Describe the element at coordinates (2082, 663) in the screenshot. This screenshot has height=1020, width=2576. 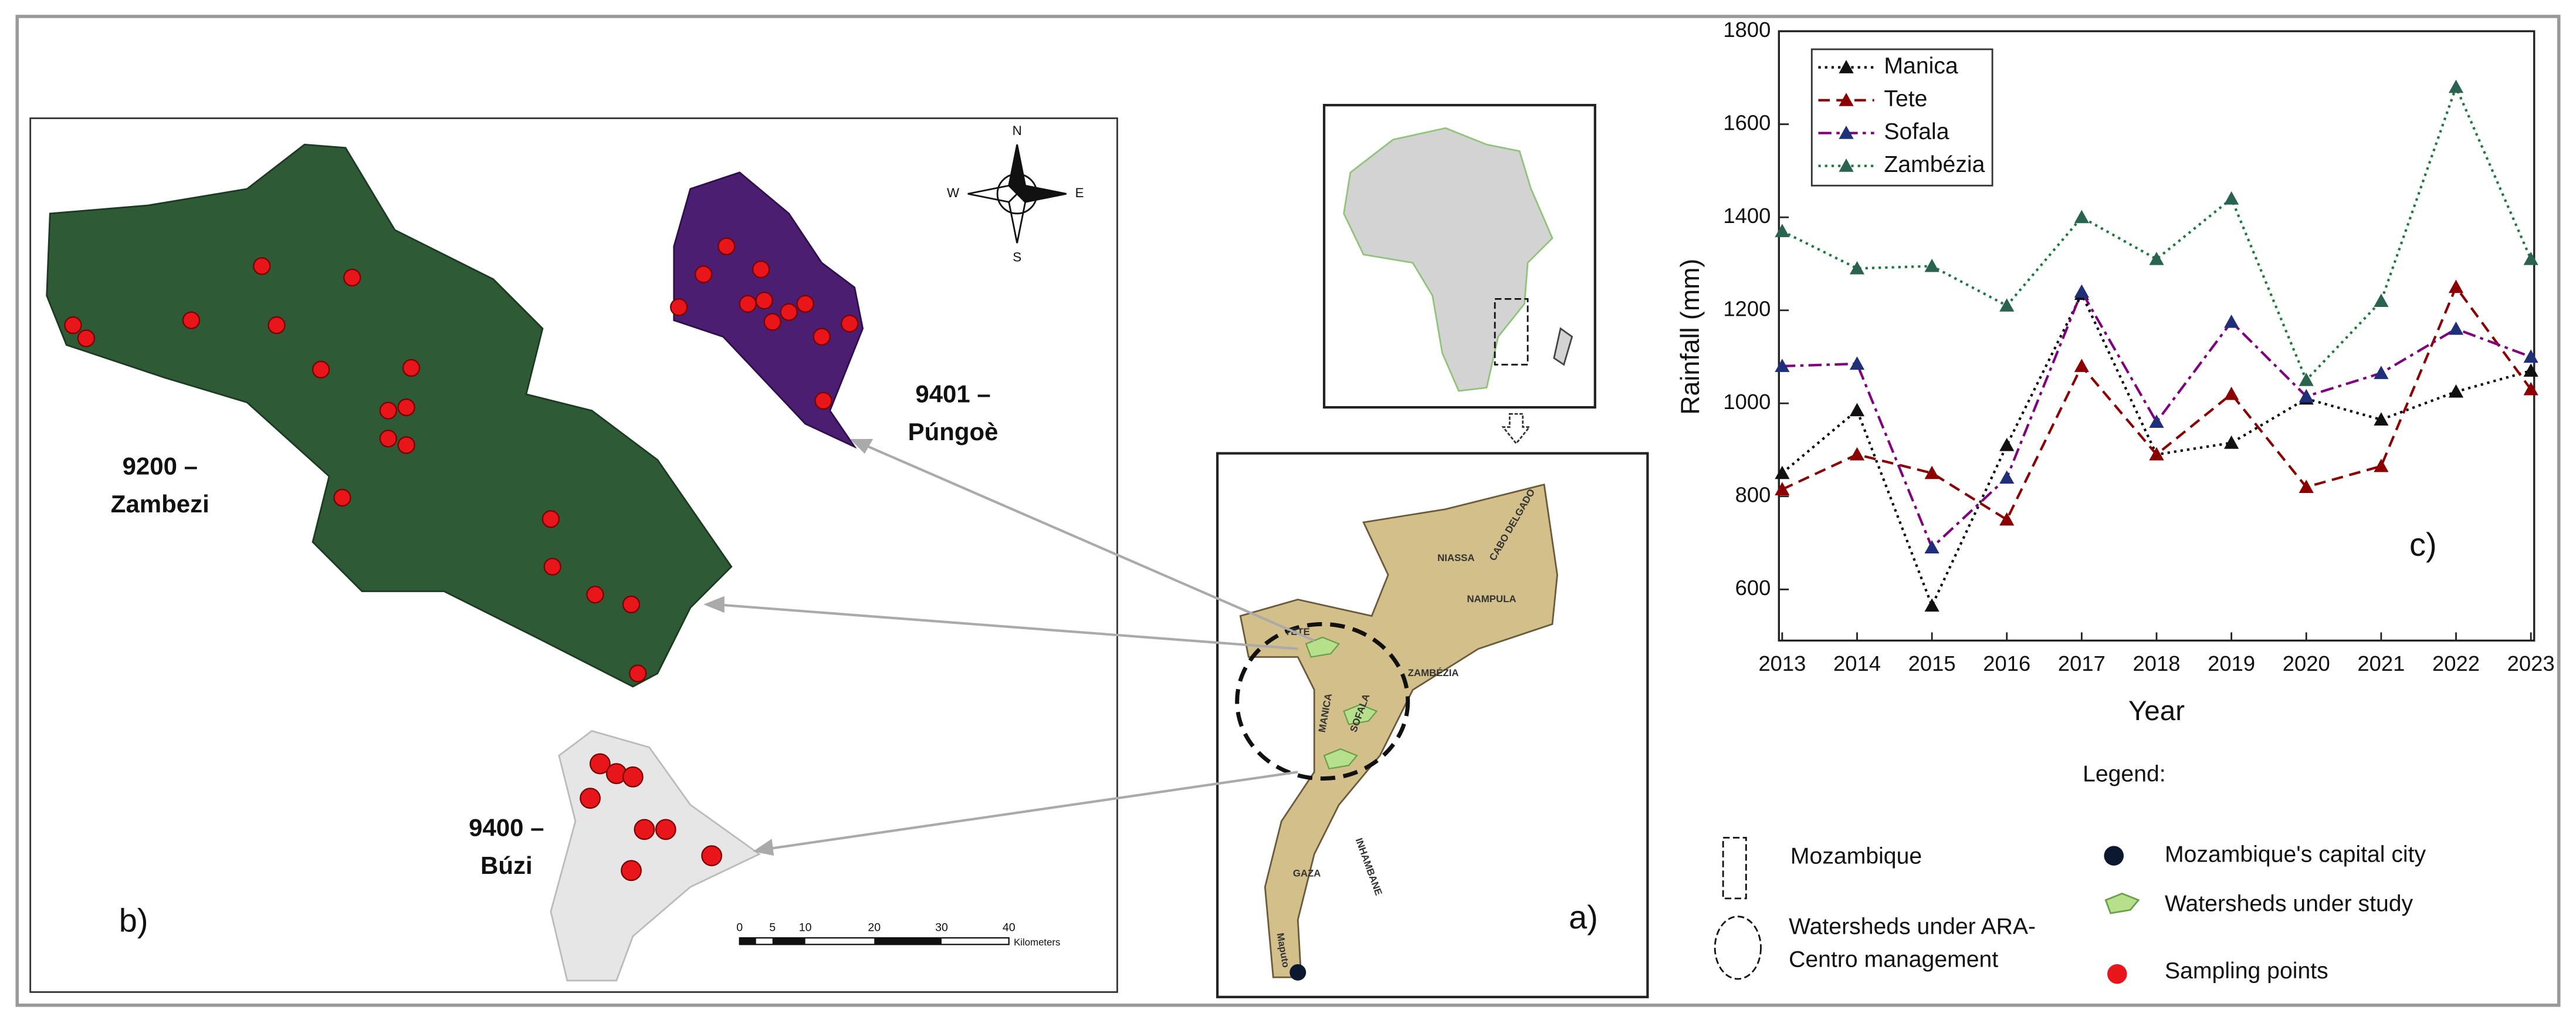
I see `x-tick-label: 2017` at that location.